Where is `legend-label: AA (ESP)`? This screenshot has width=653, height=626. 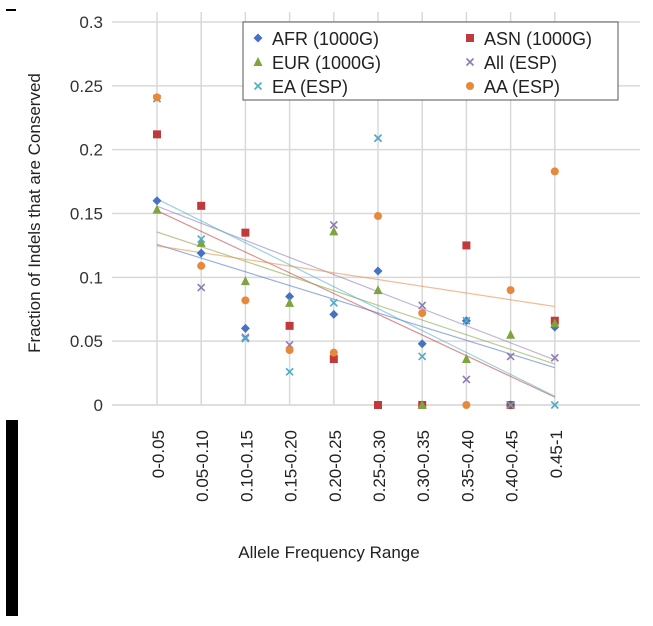
legend-label: AA (ESP) is located at coordinates (522, 87).